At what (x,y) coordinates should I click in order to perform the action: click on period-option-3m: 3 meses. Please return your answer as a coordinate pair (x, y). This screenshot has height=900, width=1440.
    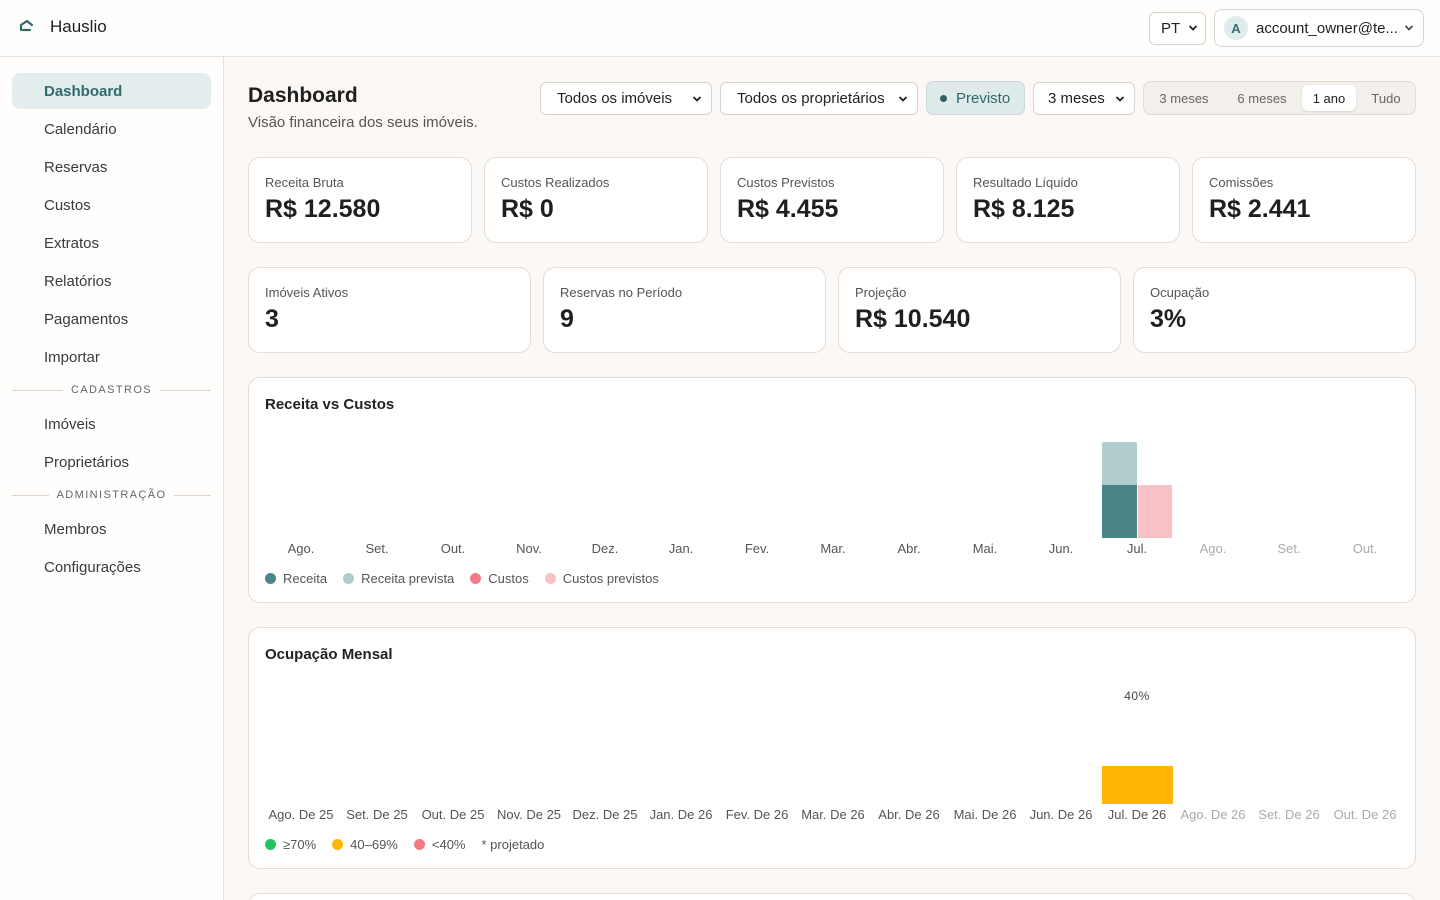
    Looking at the image, I should click on (1184, 98).